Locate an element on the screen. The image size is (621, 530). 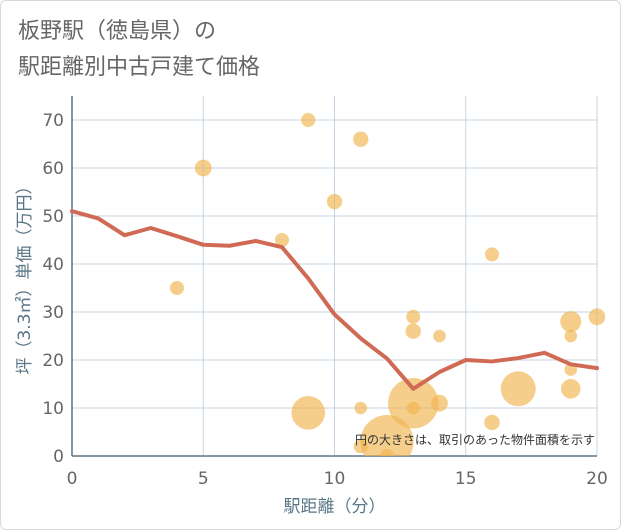
x-tick-label: 5 is located at coordinates (203, 479).